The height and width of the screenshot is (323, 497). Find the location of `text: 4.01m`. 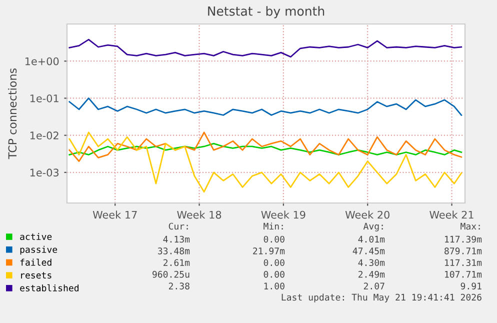

text: 4.01m is located at coordinates (371, 239).